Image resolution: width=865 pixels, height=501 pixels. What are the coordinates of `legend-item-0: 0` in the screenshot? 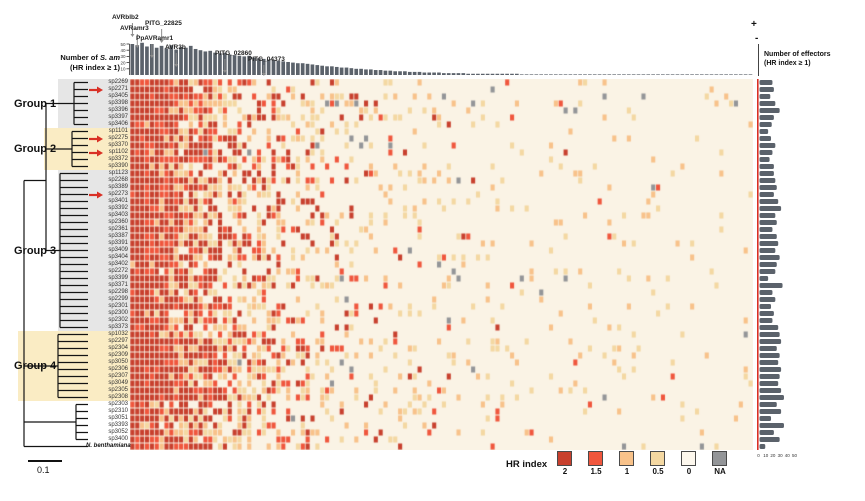 It's located at (689, 463).